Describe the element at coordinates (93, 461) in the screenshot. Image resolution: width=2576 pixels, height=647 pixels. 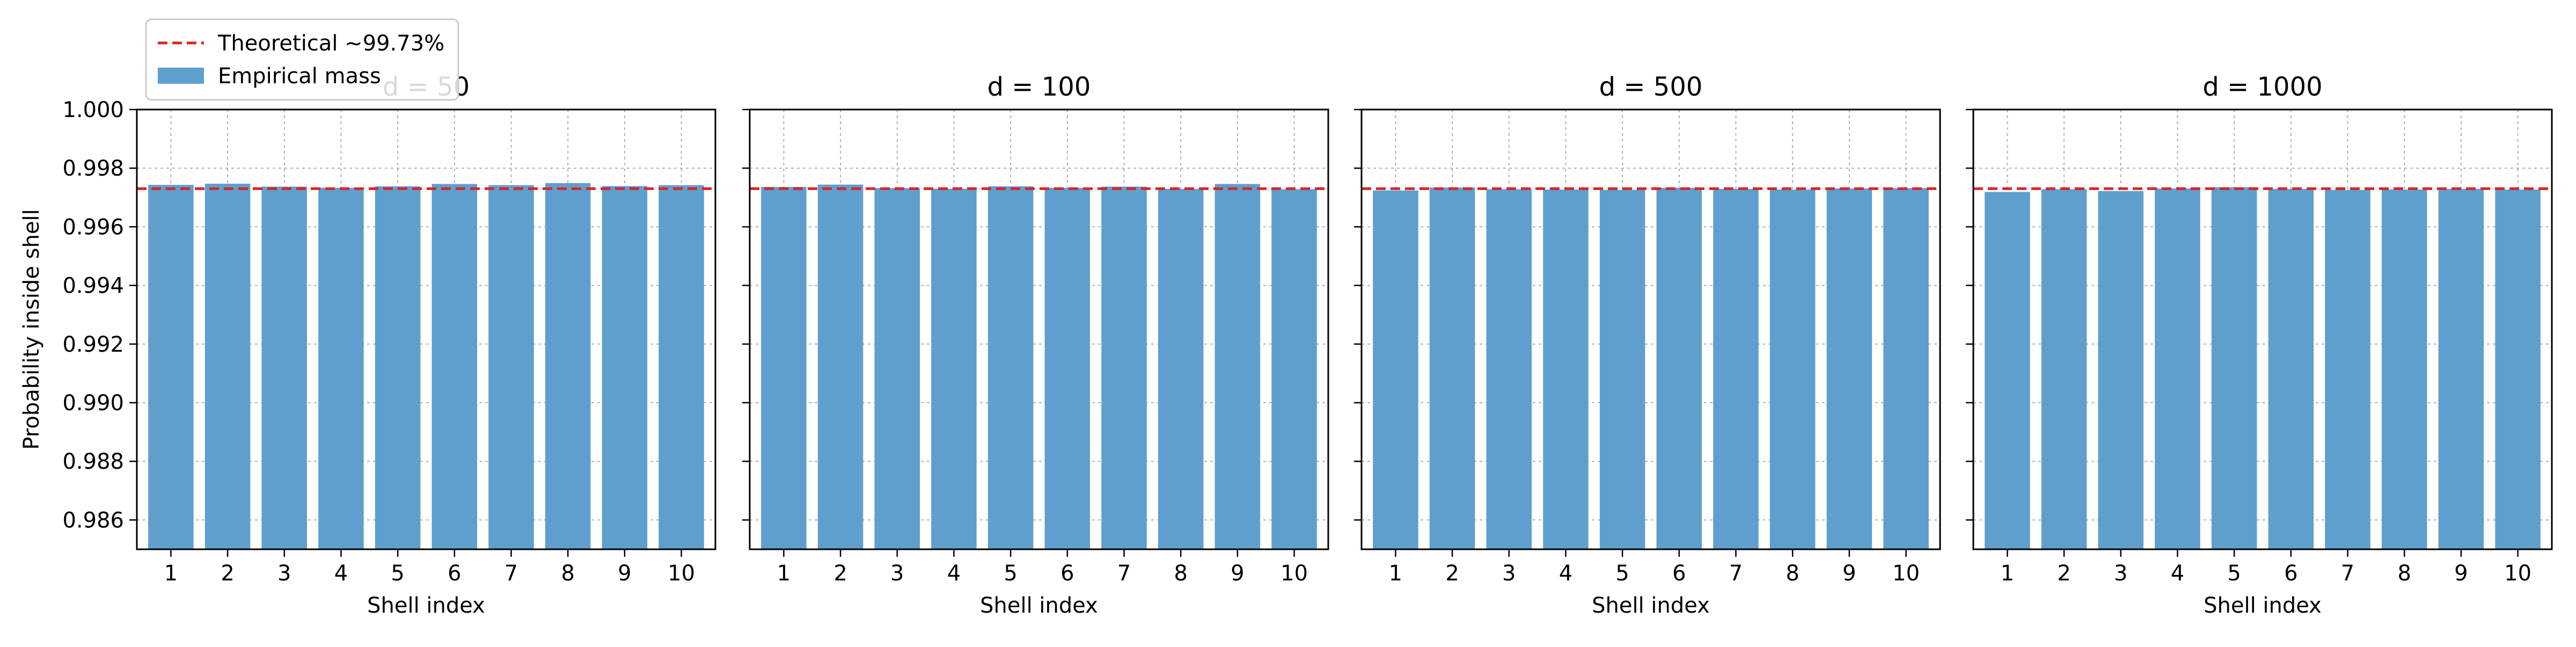
I see `y-tick-label: 0.988` at that location.